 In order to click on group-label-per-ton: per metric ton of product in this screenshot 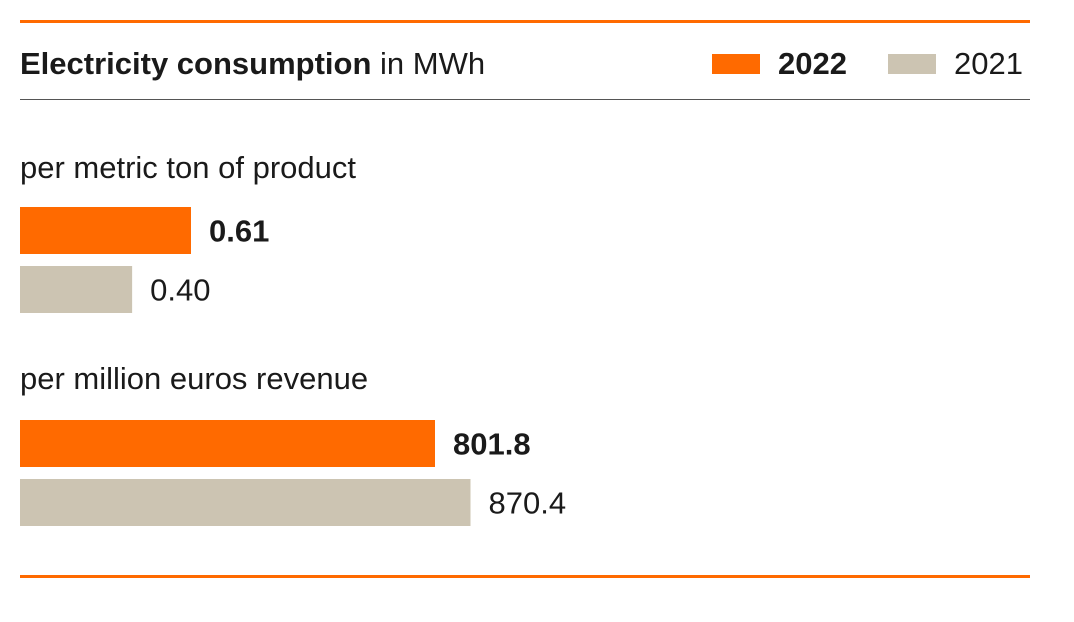, I will do `click(188, 167)`.